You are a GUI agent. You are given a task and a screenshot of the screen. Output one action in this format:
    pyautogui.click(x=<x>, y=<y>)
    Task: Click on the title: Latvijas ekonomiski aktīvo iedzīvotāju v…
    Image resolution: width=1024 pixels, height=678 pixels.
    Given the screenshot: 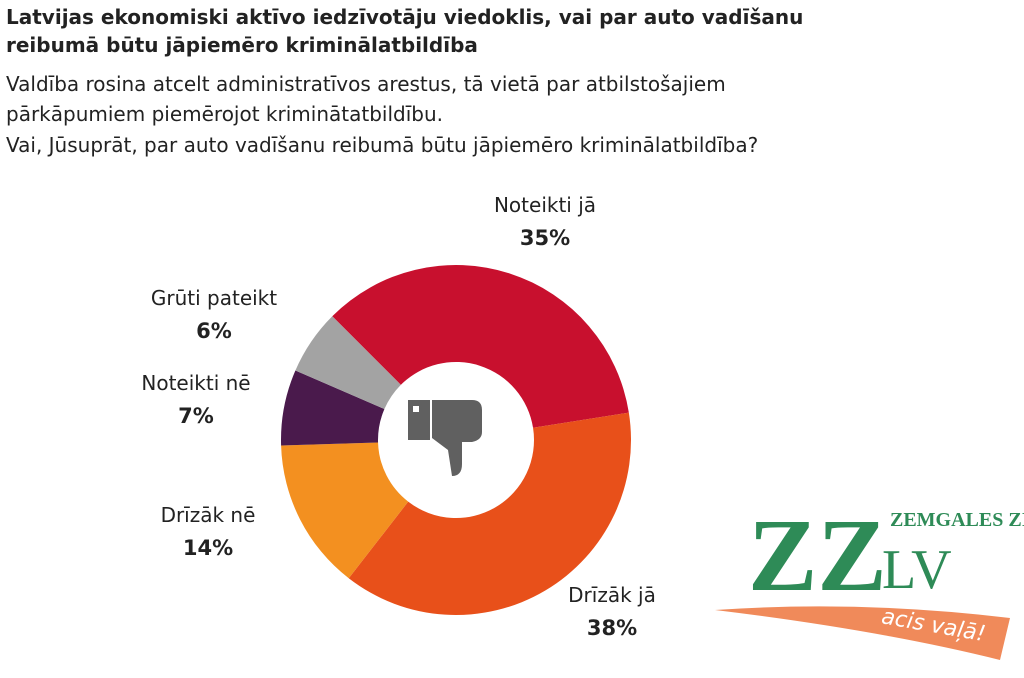 What is the action you would take?
    pyautogui.click(x=404, y=31)
    